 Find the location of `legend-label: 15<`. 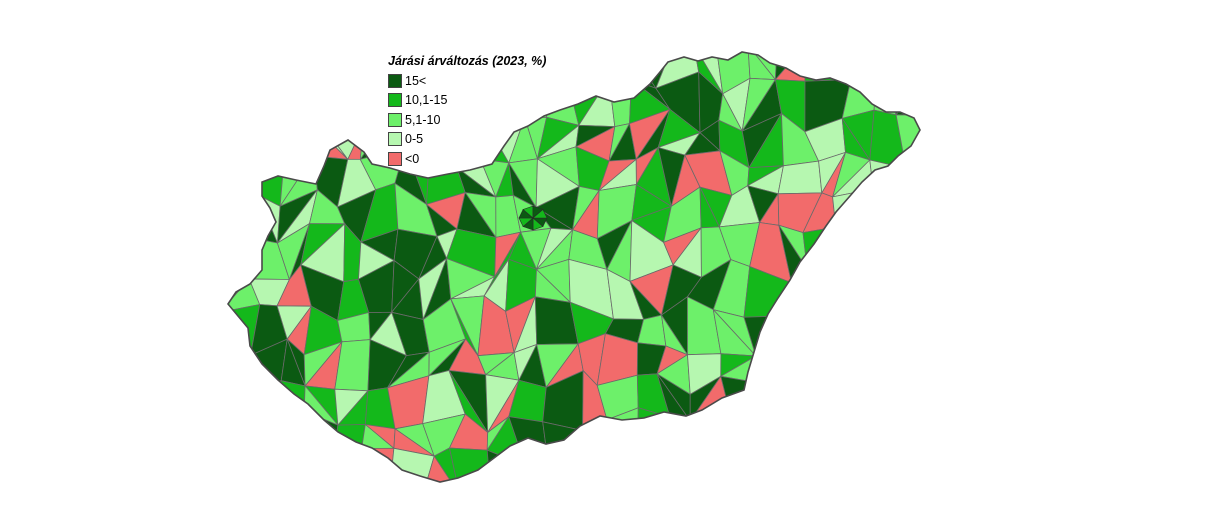

legend-label: 15< is located at coordinates (416, 80).